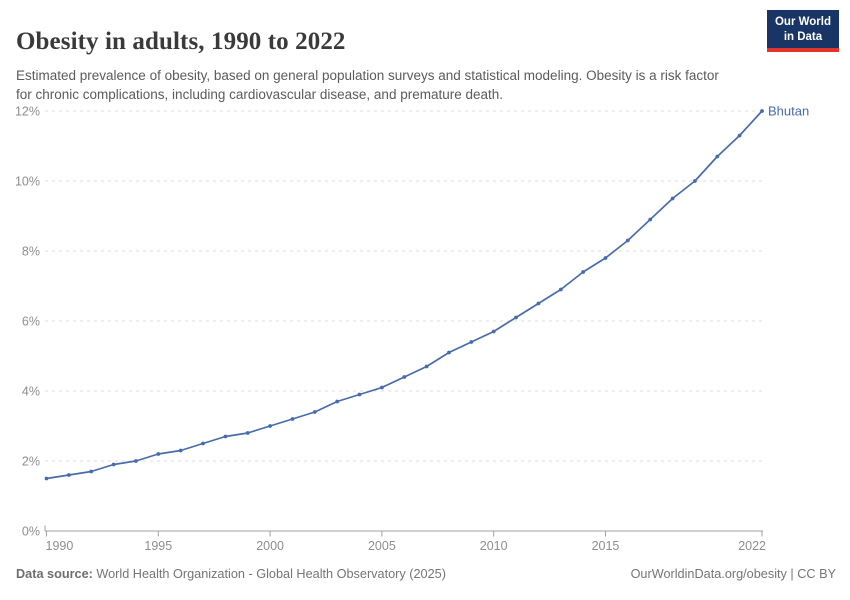 The height and width of the screenshot is (600, 850). What do you see at coordinates (31, 392) in the screenshot?
I see `y-axis-tick-label: 4%` at bounding box center [31, 392].